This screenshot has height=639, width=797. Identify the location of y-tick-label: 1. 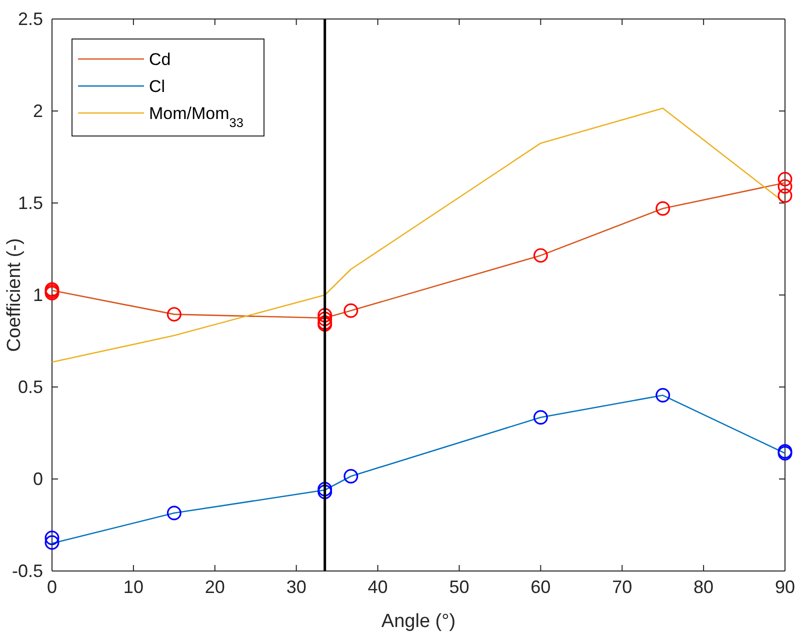
(37, 294).